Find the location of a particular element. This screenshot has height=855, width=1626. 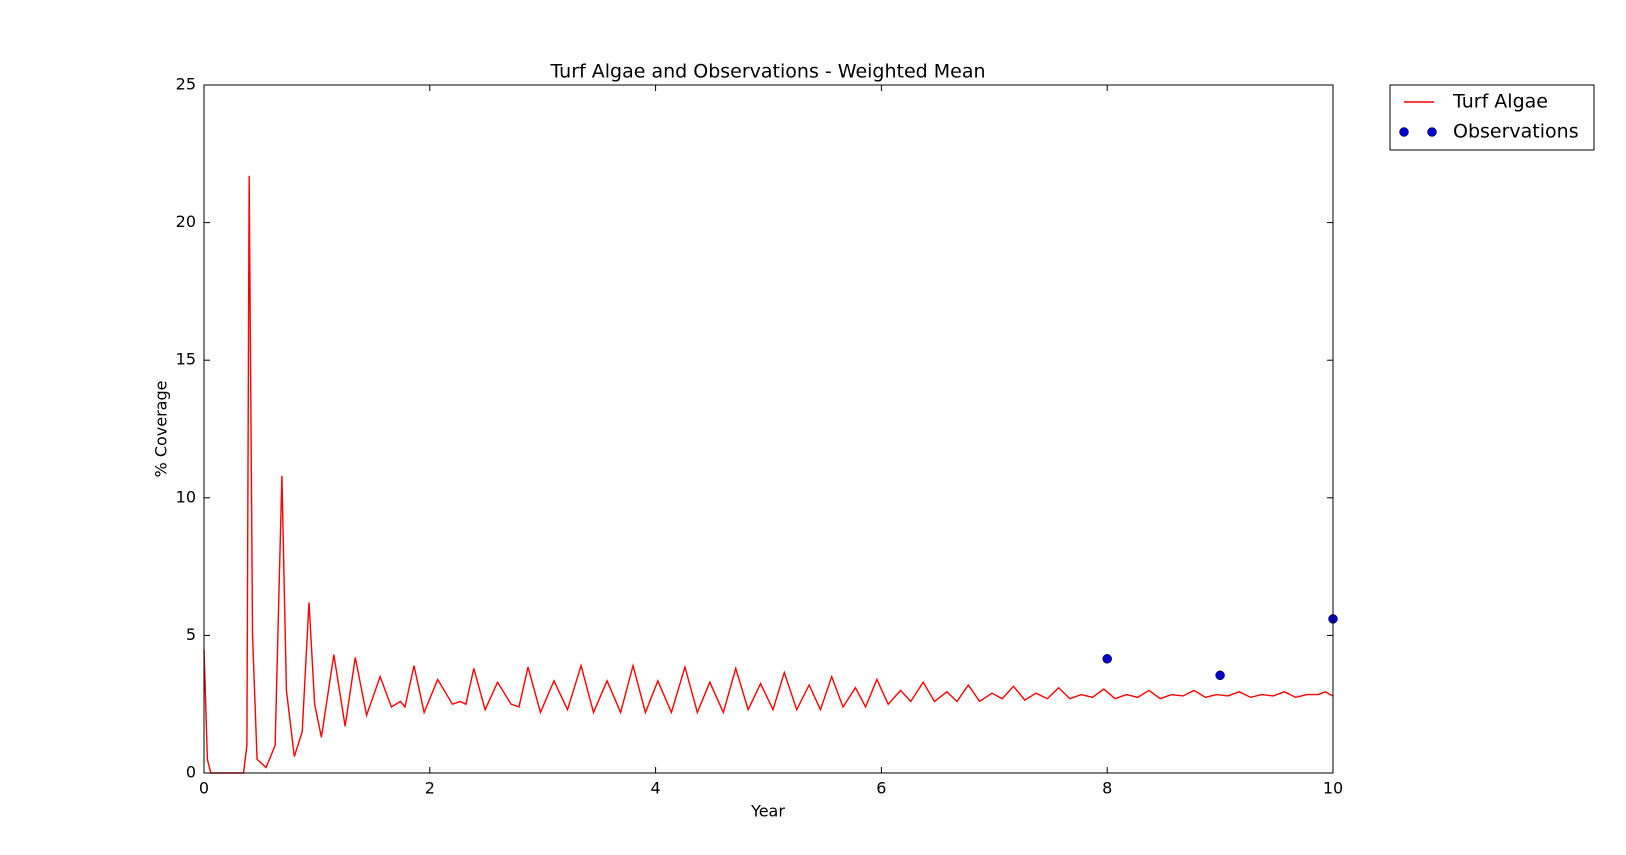

x-tick-label: 4 is located at coordinates (656, 788).